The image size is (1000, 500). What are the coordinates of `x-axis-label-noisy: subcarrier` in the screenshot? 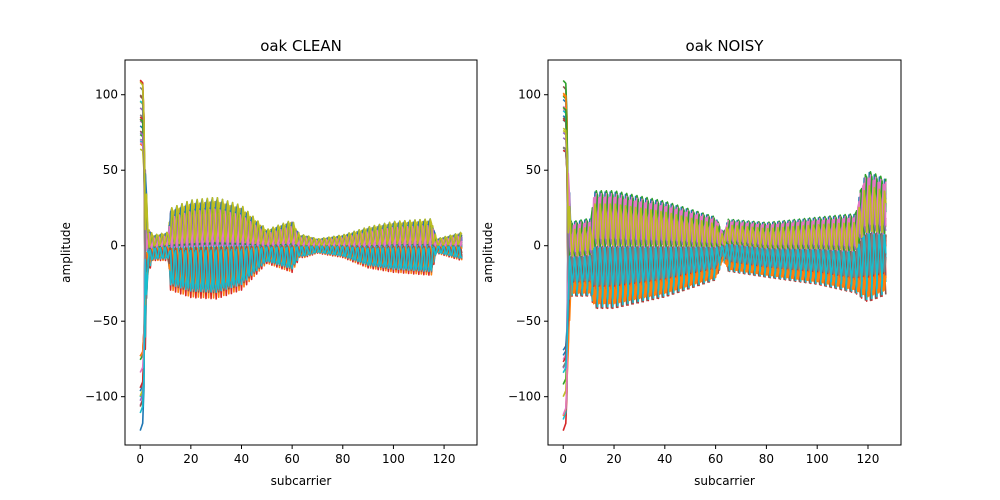 It's located at (724, 481).